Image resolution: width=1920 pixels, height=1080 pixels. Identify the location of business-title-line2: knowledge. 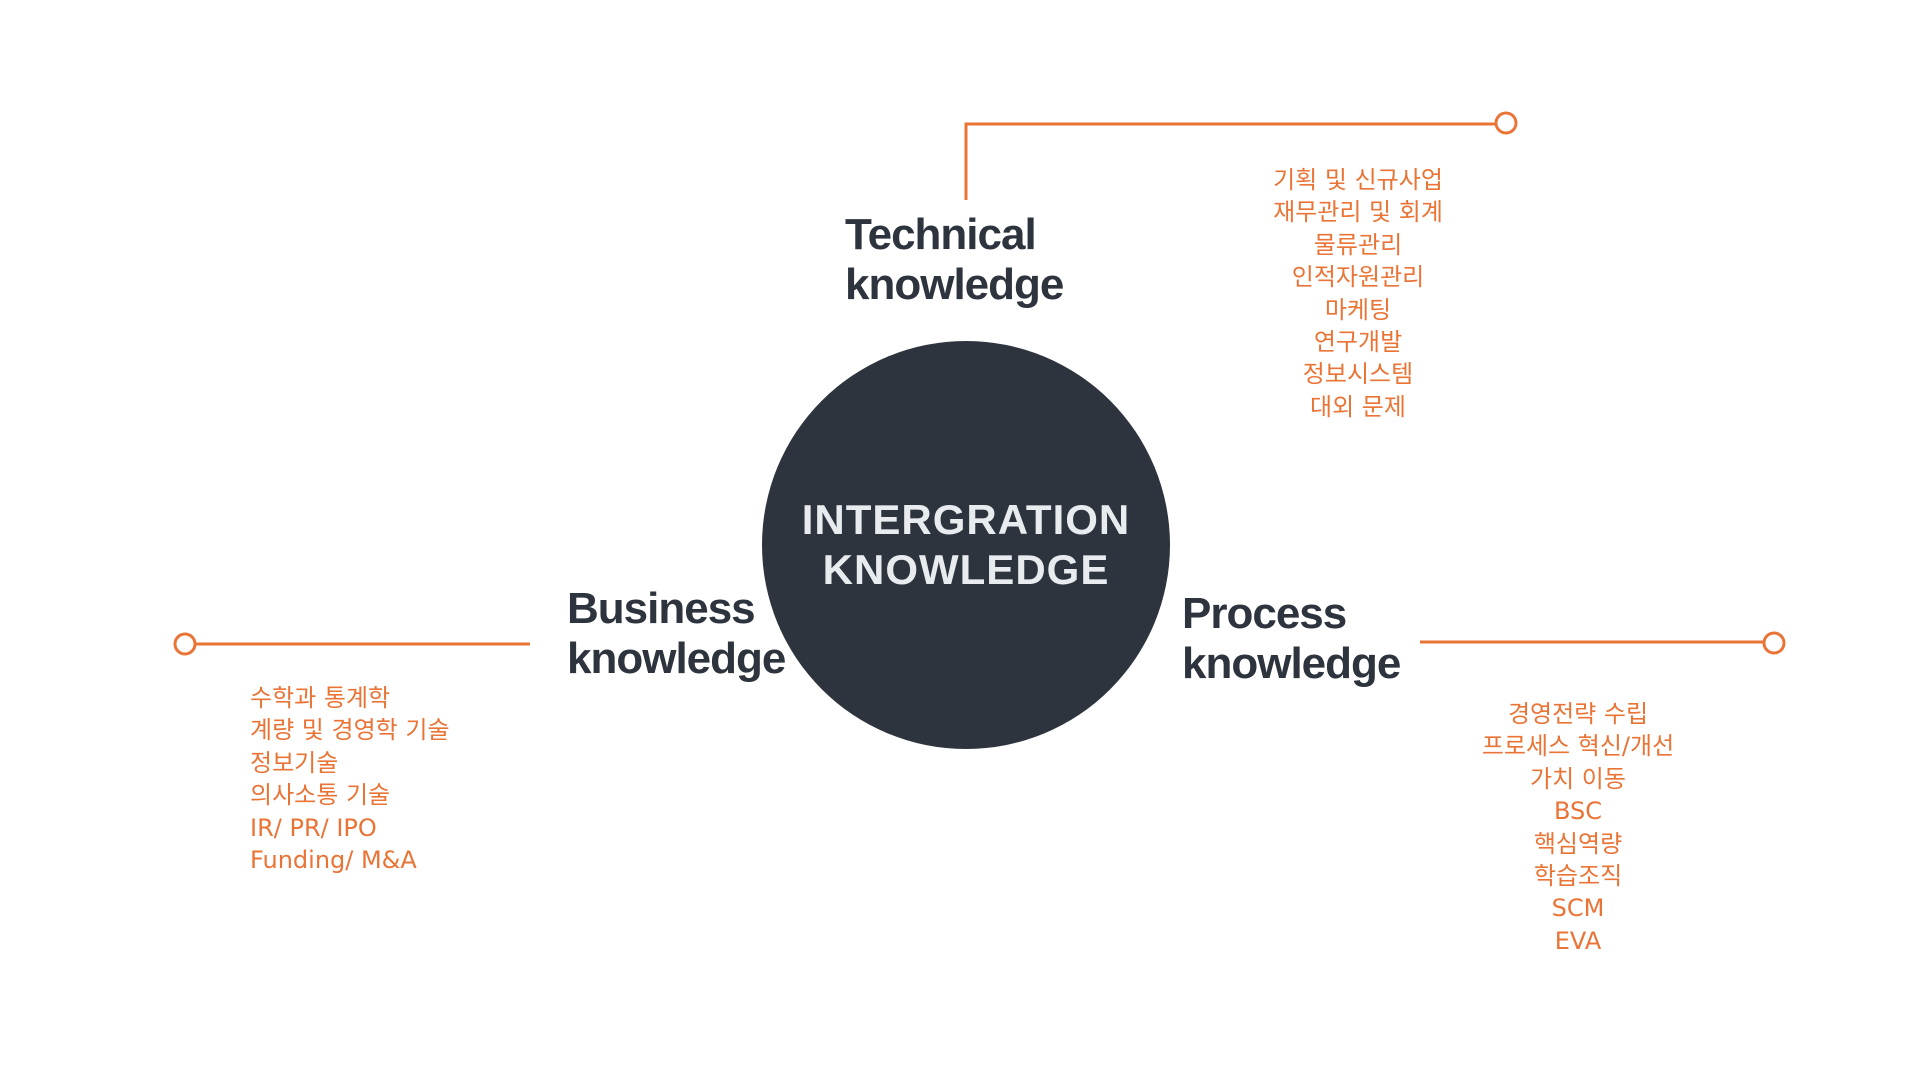
(676, 658).